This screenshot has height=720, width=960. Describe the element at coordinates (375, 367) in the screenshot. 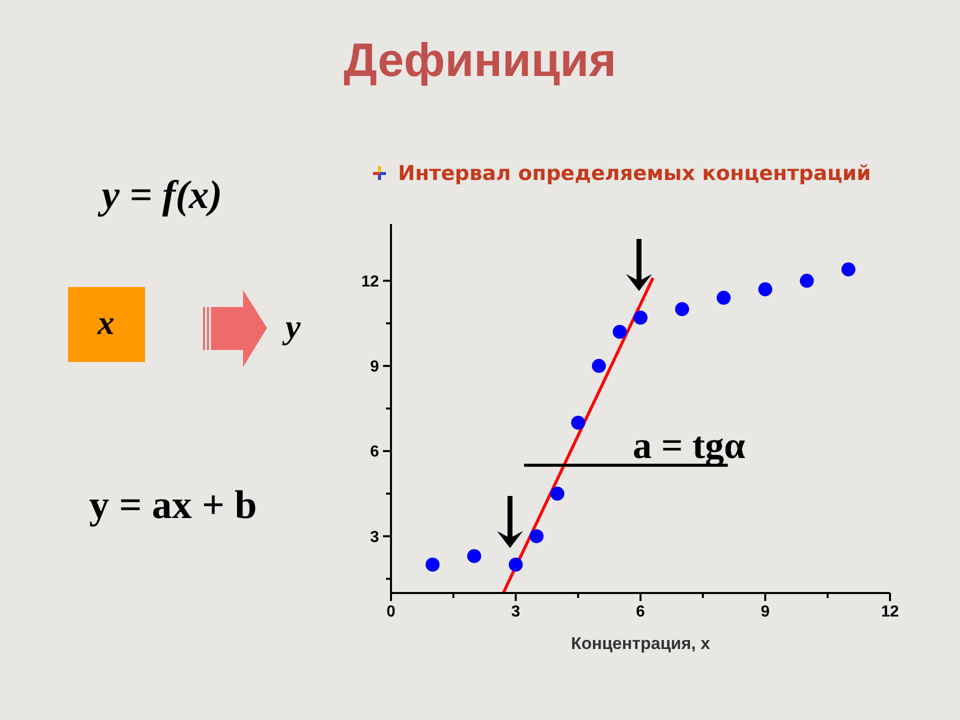

I see `y-tick-label: 9` at that location.